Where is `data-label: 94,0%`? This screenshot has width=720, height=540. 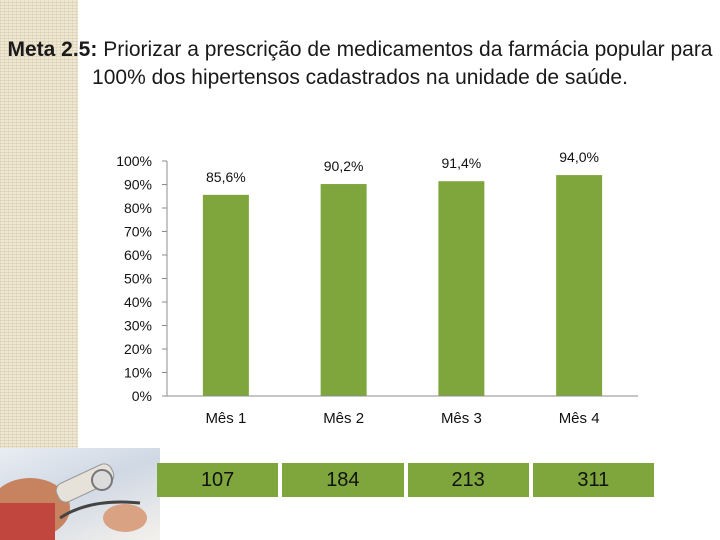 data-label: 94,0% is located at coordinates (579, 157).